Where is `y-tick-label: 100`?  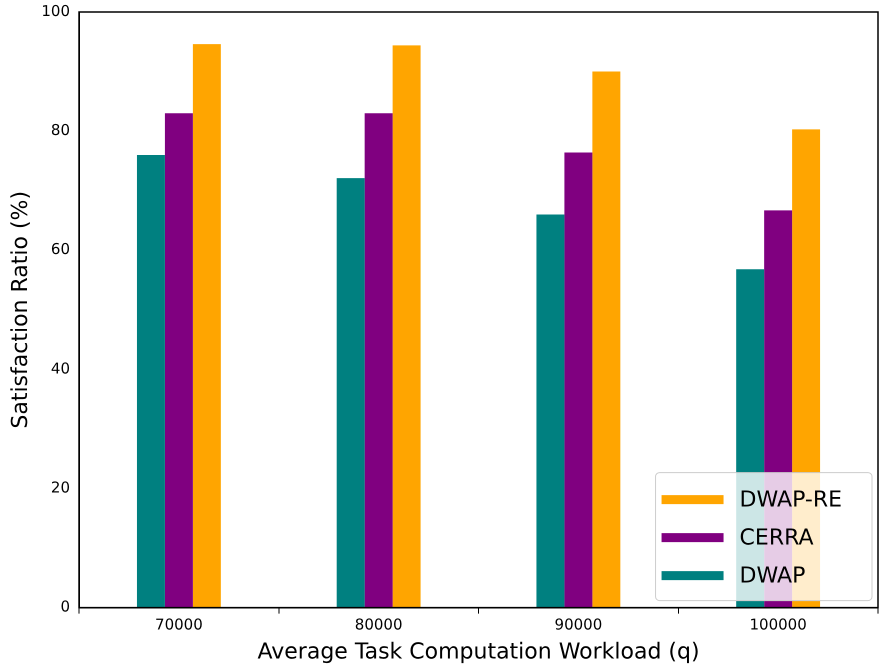 y-tick-label: 100 is located at coordinates (55, 11).